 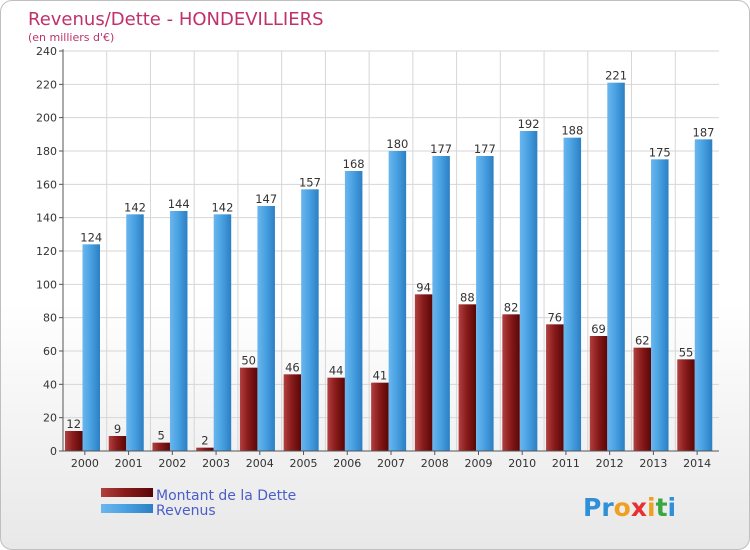 I want to click on data-label: 168, so click(x=354, y=164).